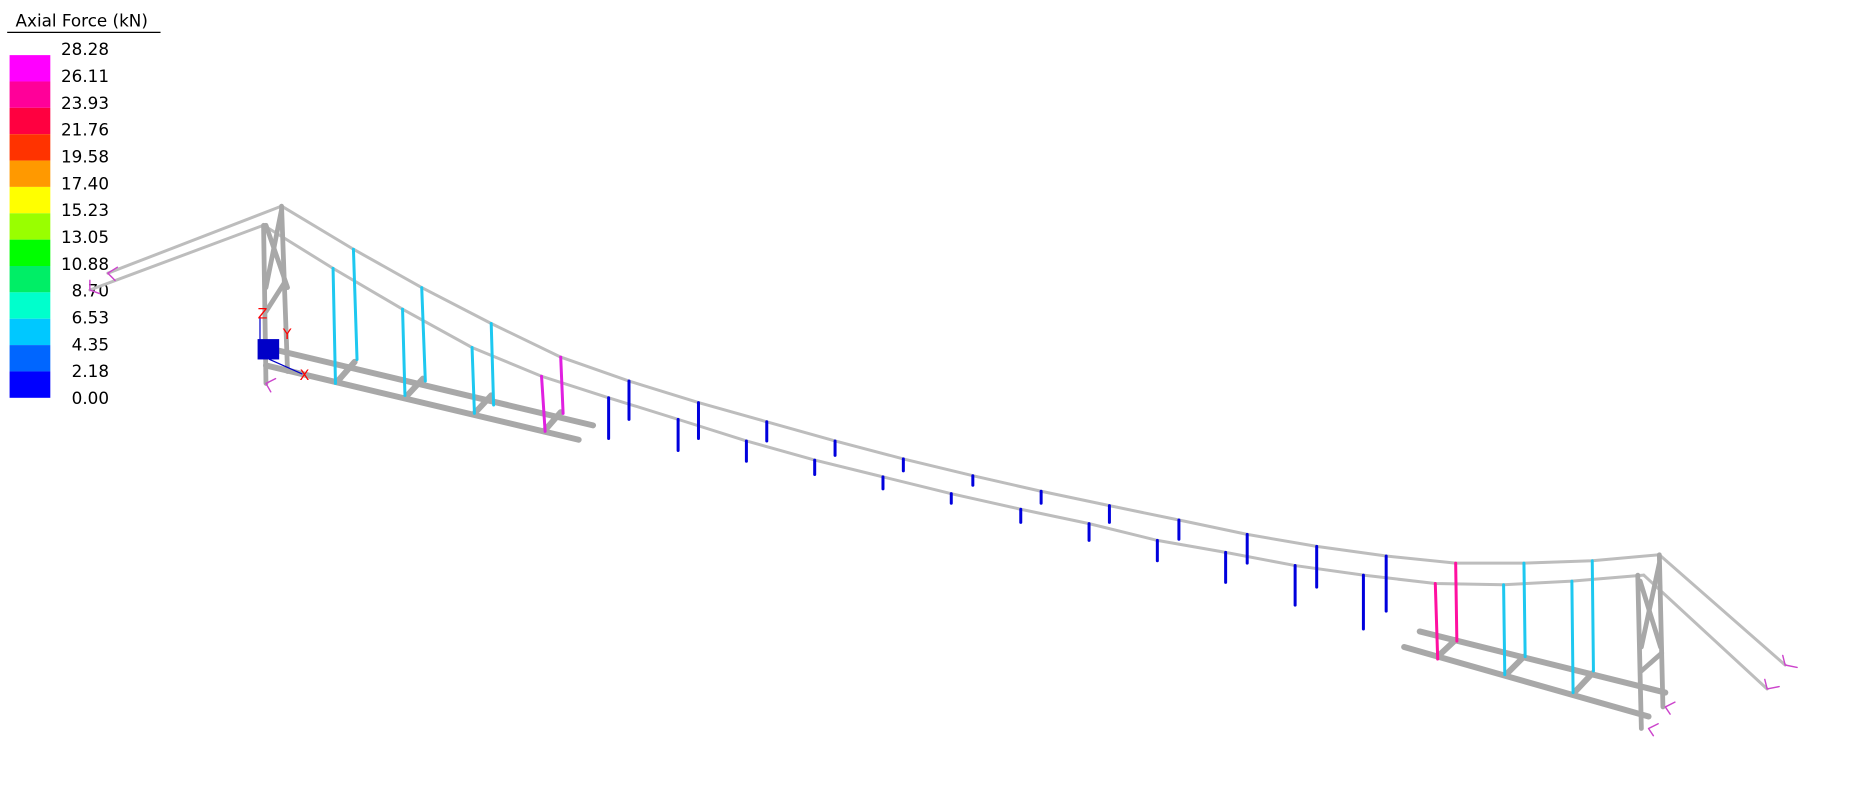  I want to click on legend-value-label: 6.53, so click(90, 318).